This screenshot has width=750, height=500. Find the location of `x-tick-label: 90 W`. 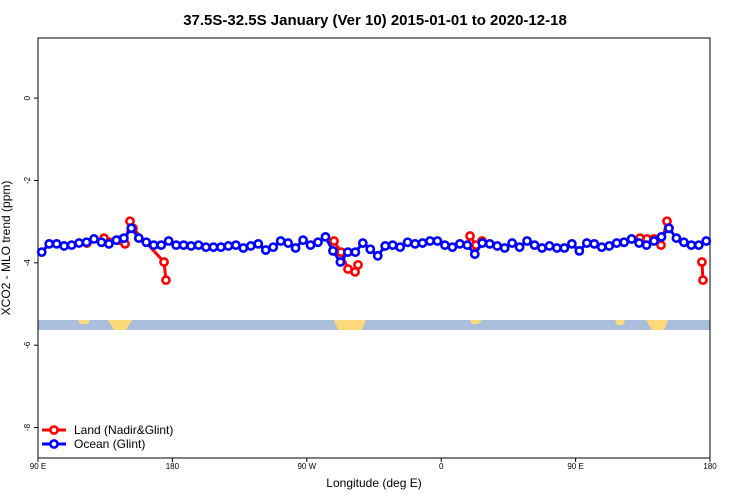

x-tick-label: 90 W is located at coordinates (306, 466).